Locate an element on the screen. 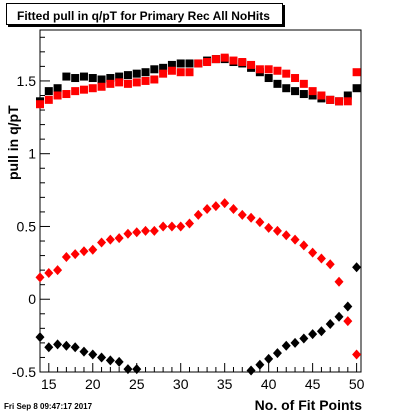  timestamp: Fri Sep 8 09:47:17 2017 is located at coordinates (48, 406).